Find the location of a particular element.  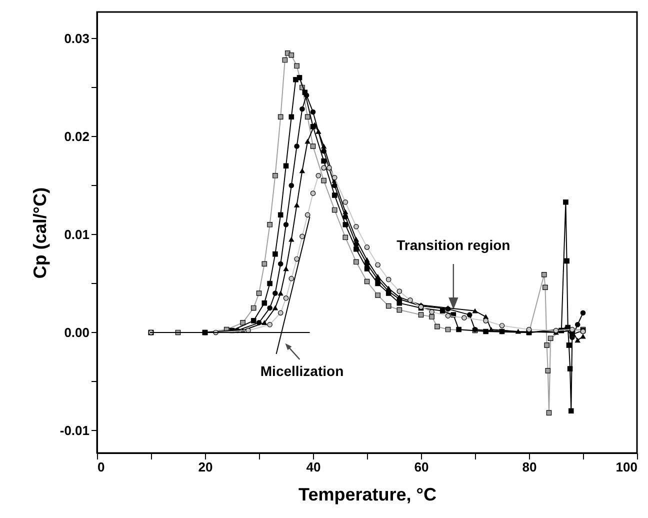

x-tick-label: 0 is located at coordinates (101, 467).